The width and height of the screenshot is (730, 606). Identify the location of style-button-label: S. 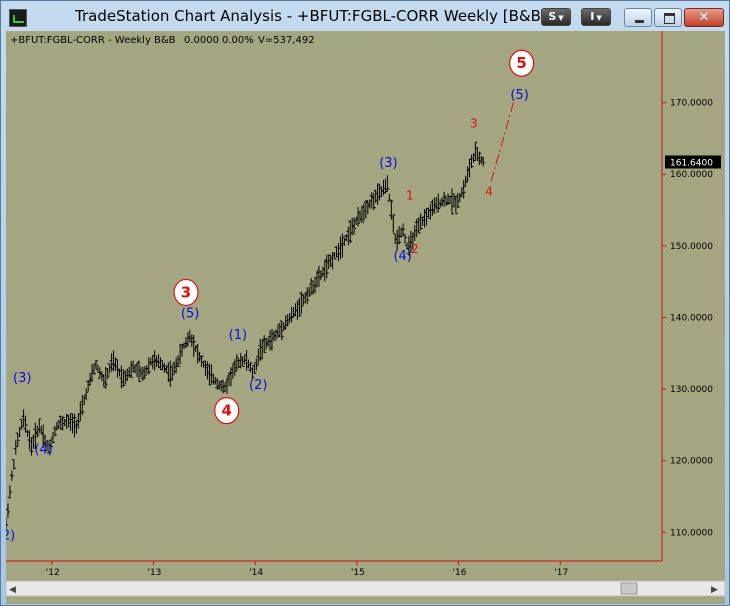
(552, 16).